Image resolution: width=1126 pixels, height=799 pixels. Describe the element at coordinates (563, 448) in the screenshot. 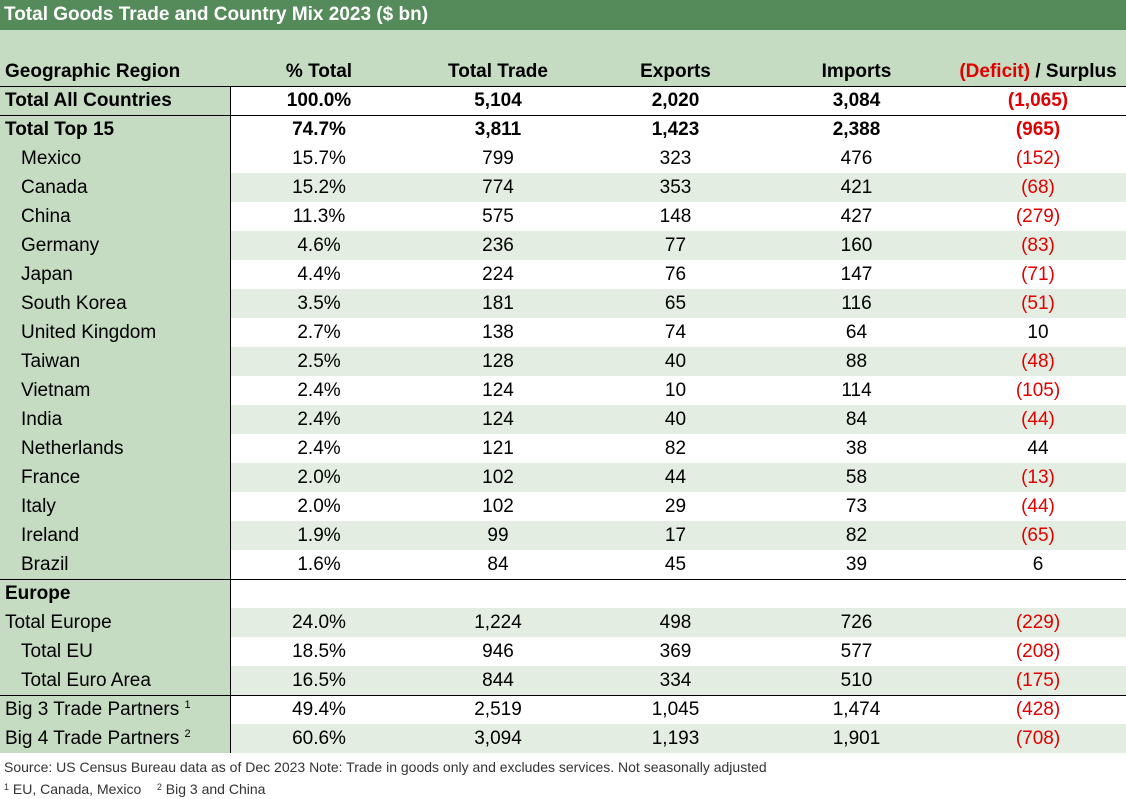

I see `table-row: Netherlands 2.4% 121 82 38 44` at that location.